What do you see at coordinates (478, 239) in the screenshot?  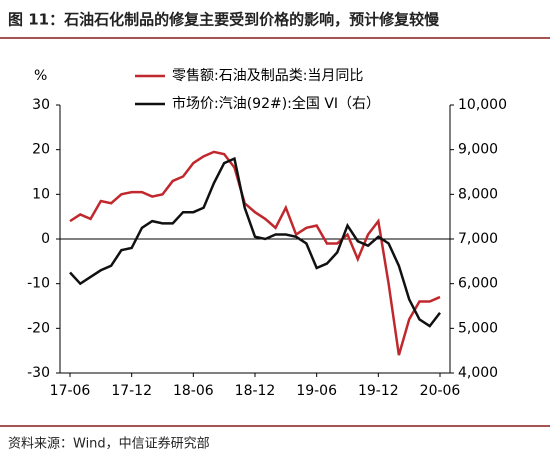 I see `y2-tick-label: 7,000` at bounding box center [478, 239].